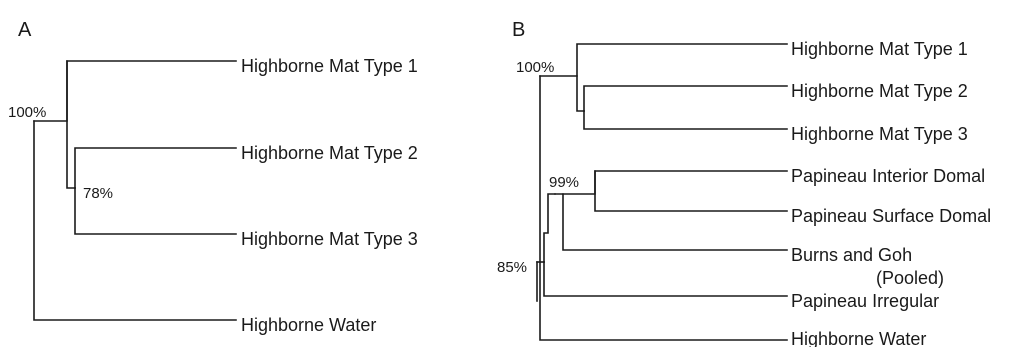 Image resolution: width=1034 pixels, height=347 pixels. Describe the element at coordinates (663, 60) in the screenshot. I see `panel-b-mat-clade-branch` at that location.